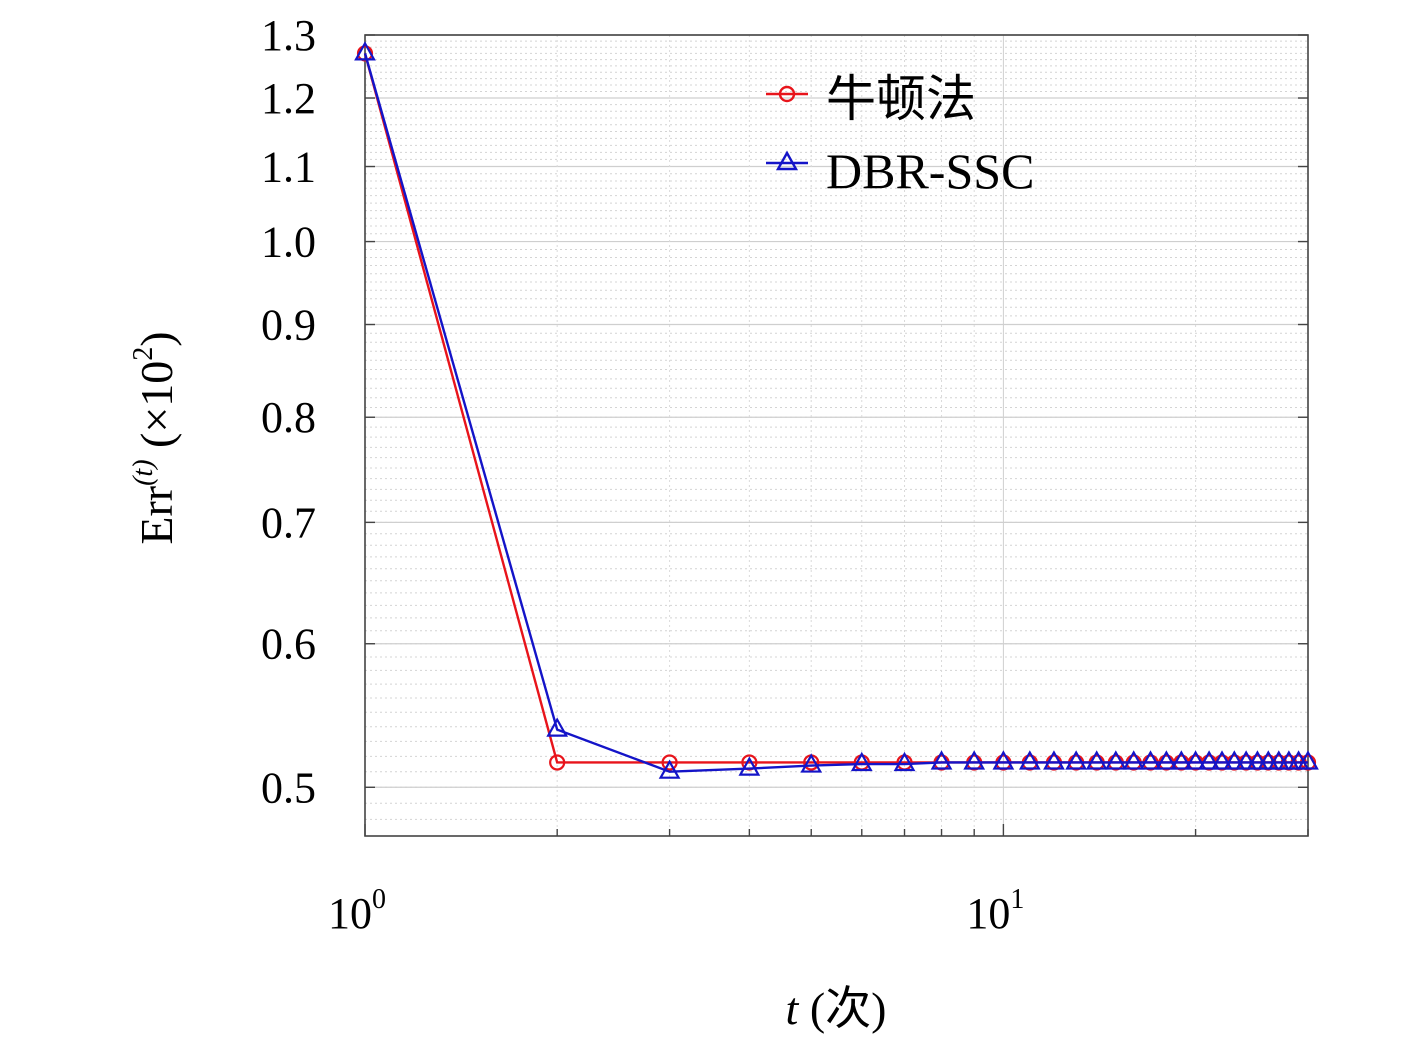  What do you see at coordinates (156, 410) in the screenshot?
I see `y-axis-label-factor: (×10` at bounding box center [156, 410].